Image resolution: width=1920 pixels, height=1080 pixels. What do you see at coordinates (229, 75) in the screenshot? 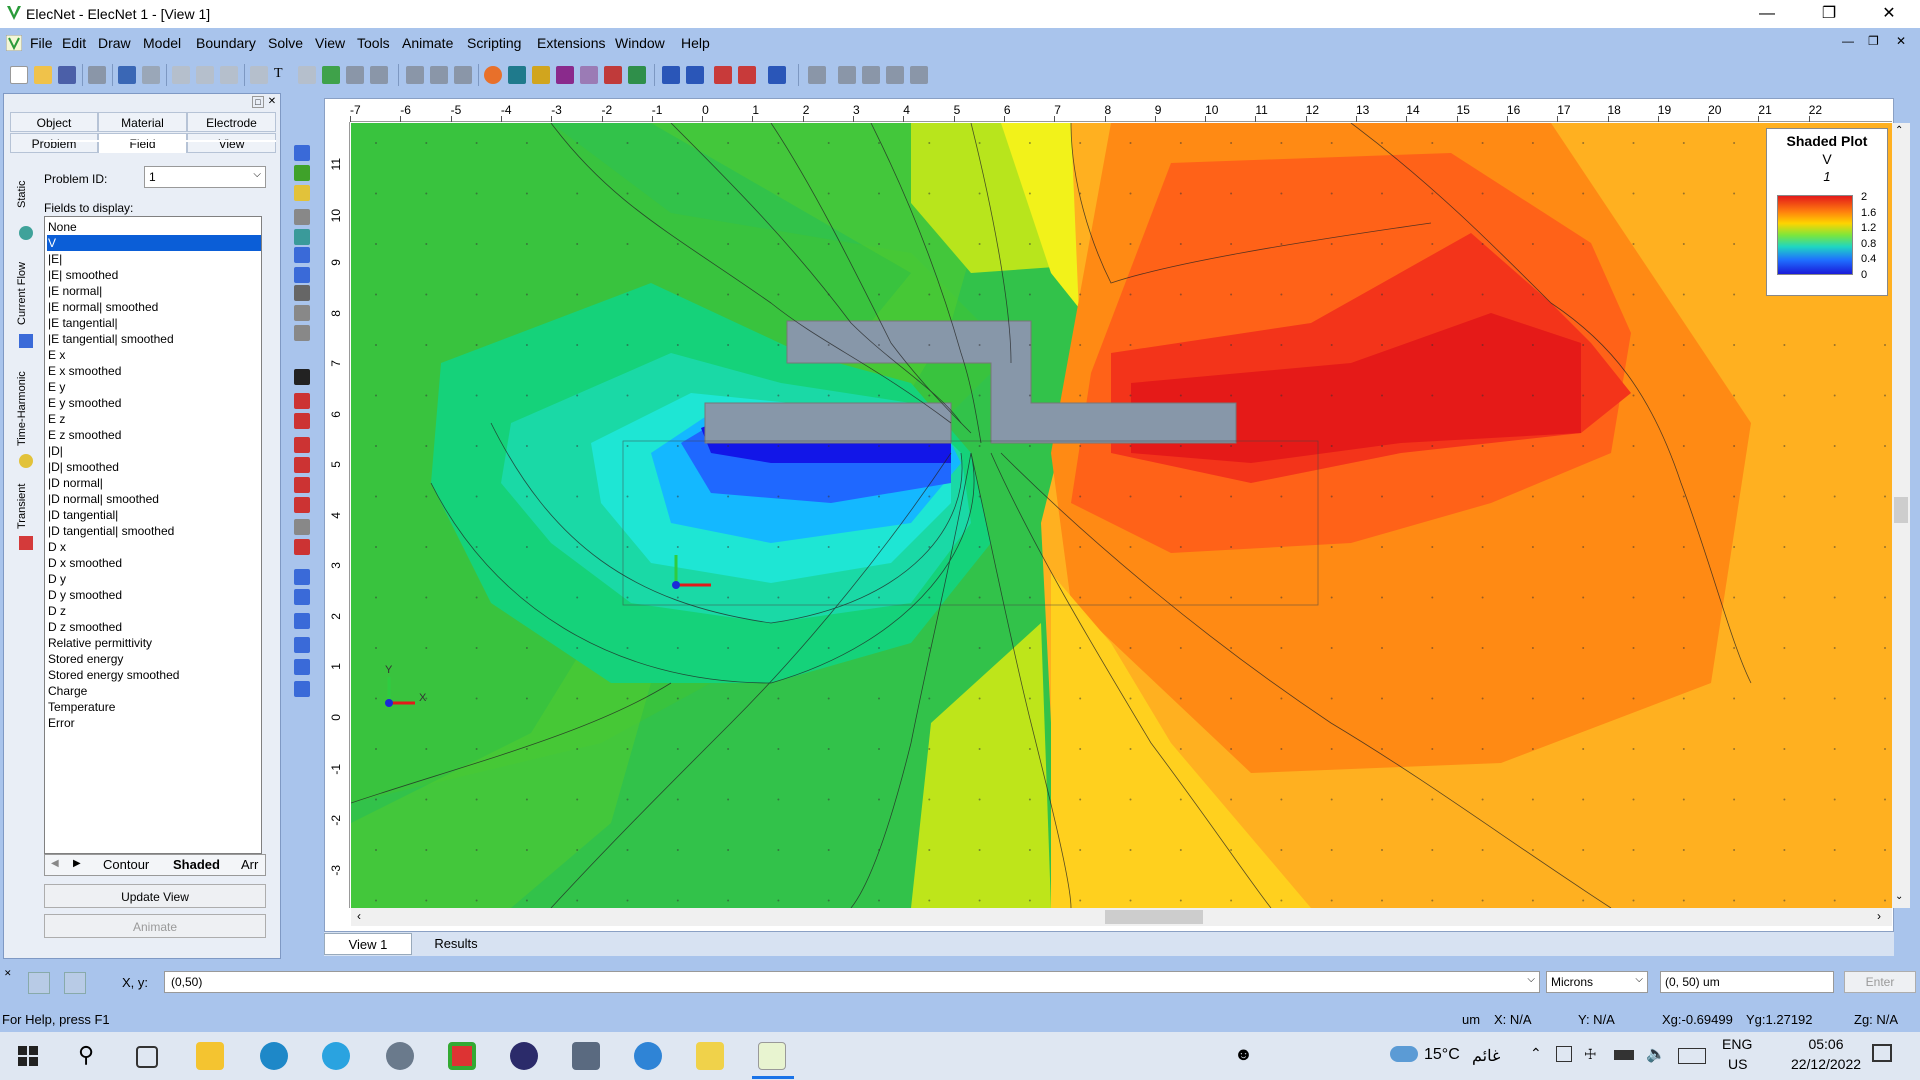
I see `circle-tool-icon` at bounding box center [229, 75].